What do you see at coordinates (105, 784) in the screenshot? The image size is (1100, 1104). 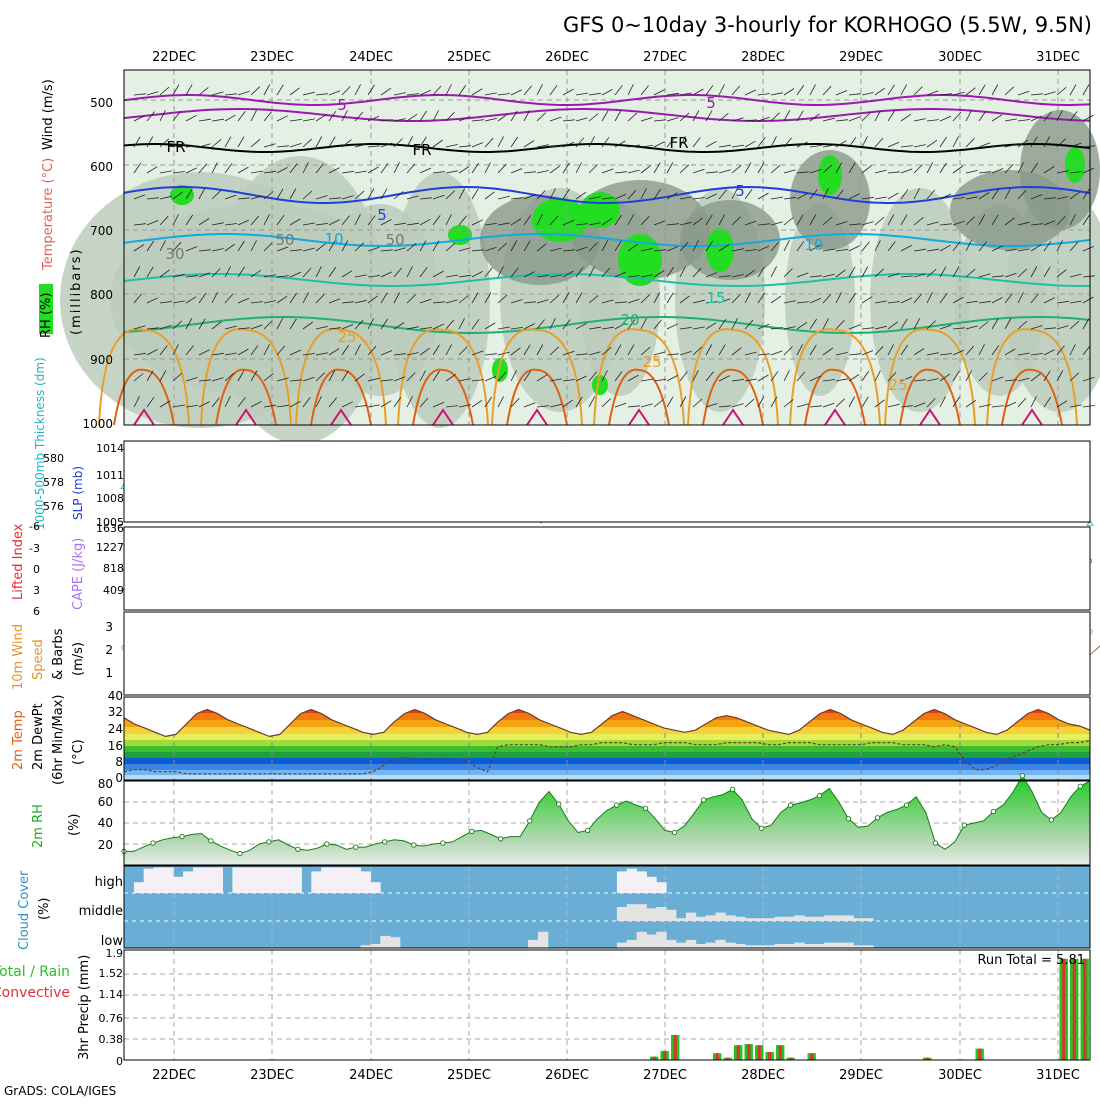 I see `y-tick: 80` at bounding box center [105, 784].